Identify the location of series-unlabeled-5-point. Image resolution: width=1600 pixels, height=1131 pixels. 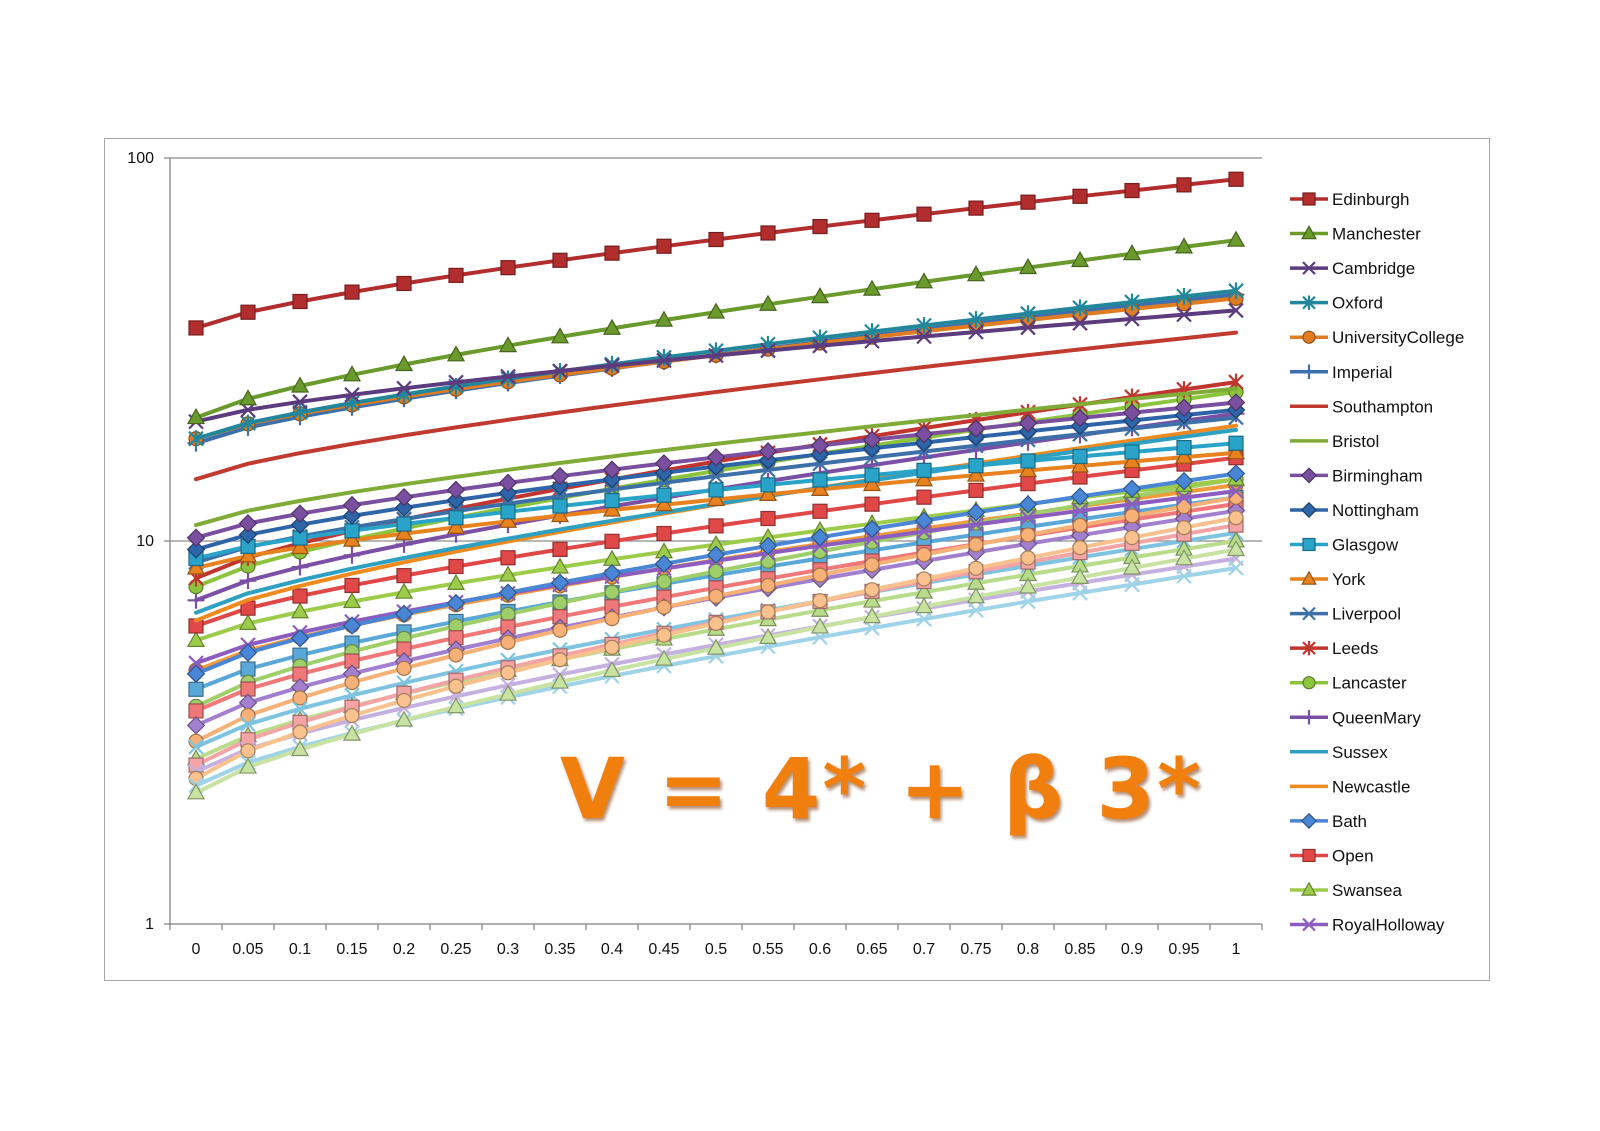
(196, 725).